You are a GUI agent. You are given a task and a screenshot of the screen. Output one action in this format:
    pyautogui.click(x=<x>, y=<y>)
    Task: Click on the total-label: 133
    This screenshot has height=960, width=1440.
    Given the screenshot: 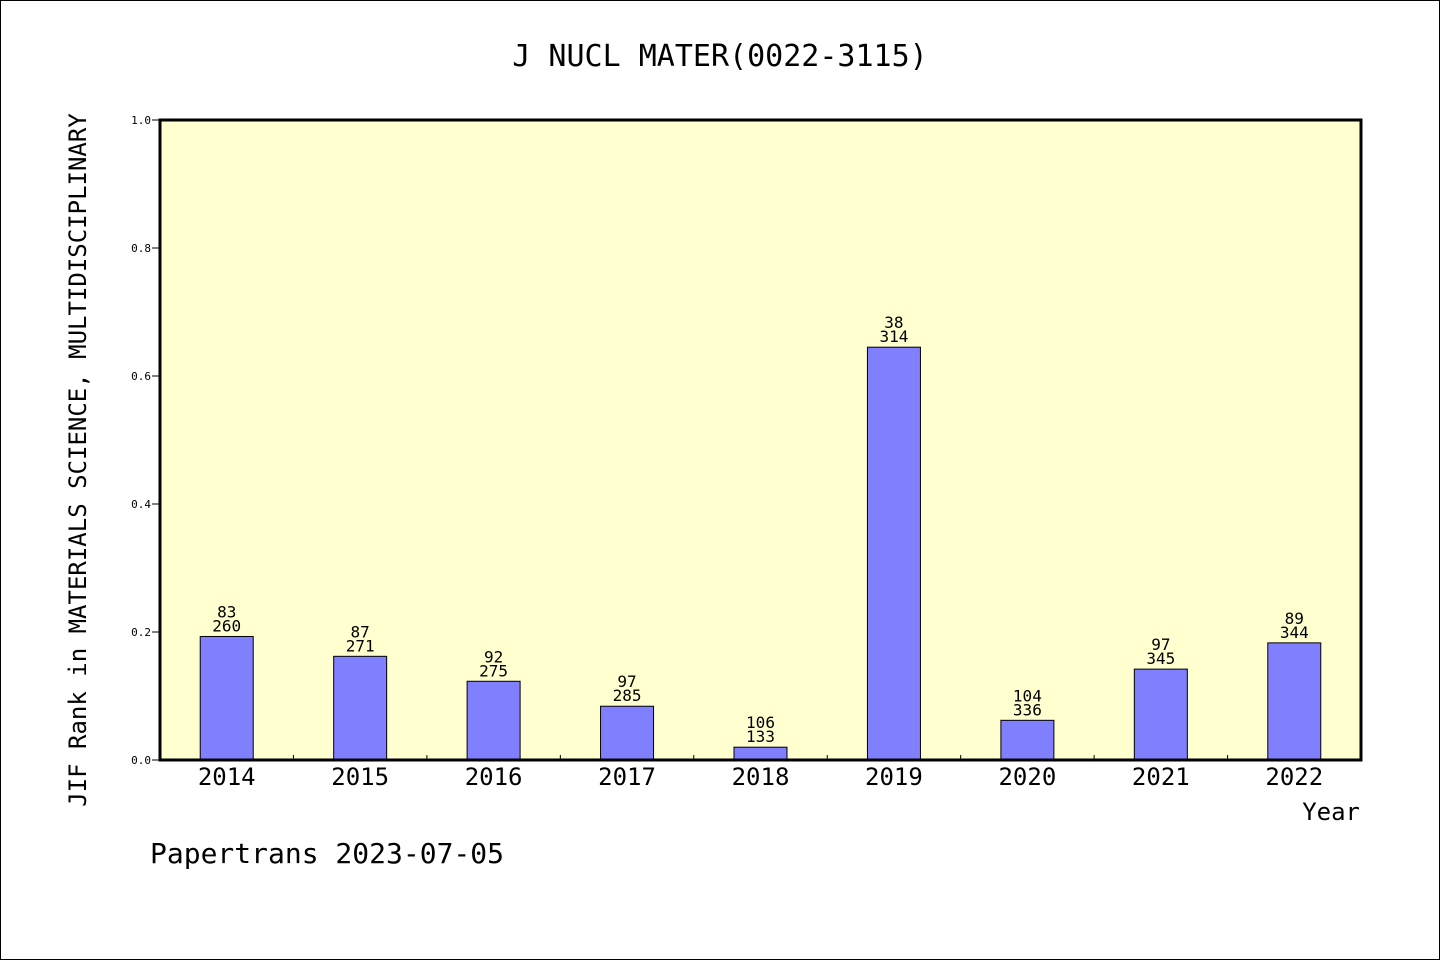 What is the action you would take?
    pyautogui.click(x=760, y=736)
    